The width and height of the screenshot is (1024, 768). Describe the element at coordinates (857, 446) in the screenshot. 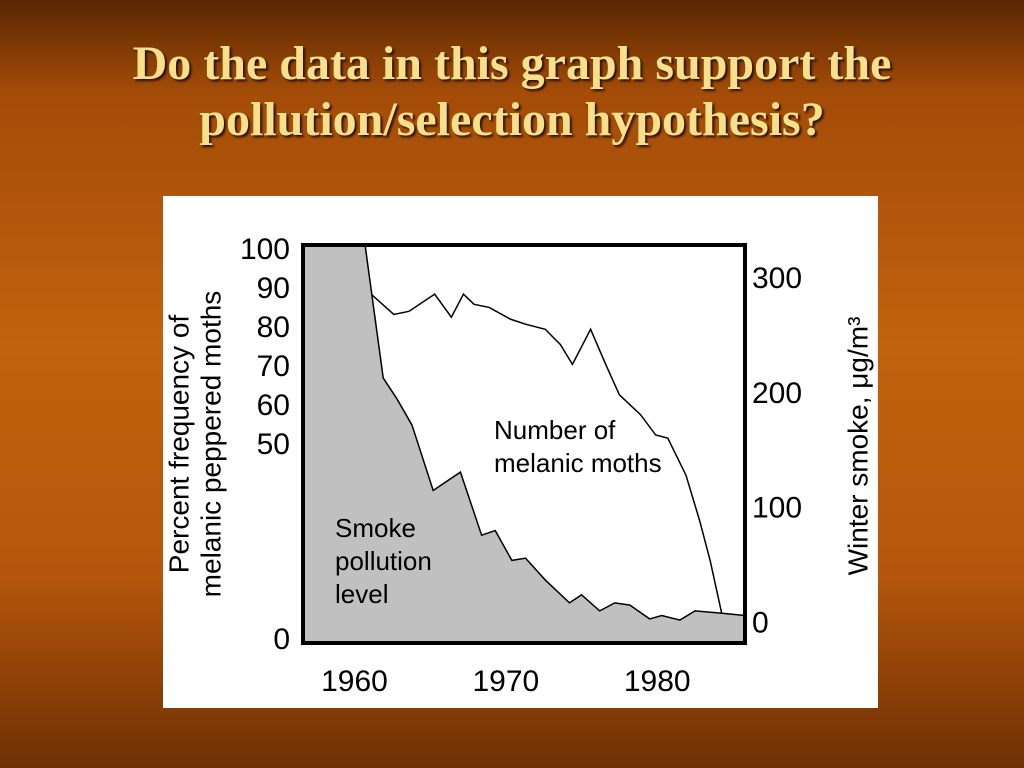

I see `y2-axis-label: Winter smoke, μg/m³` at that location.